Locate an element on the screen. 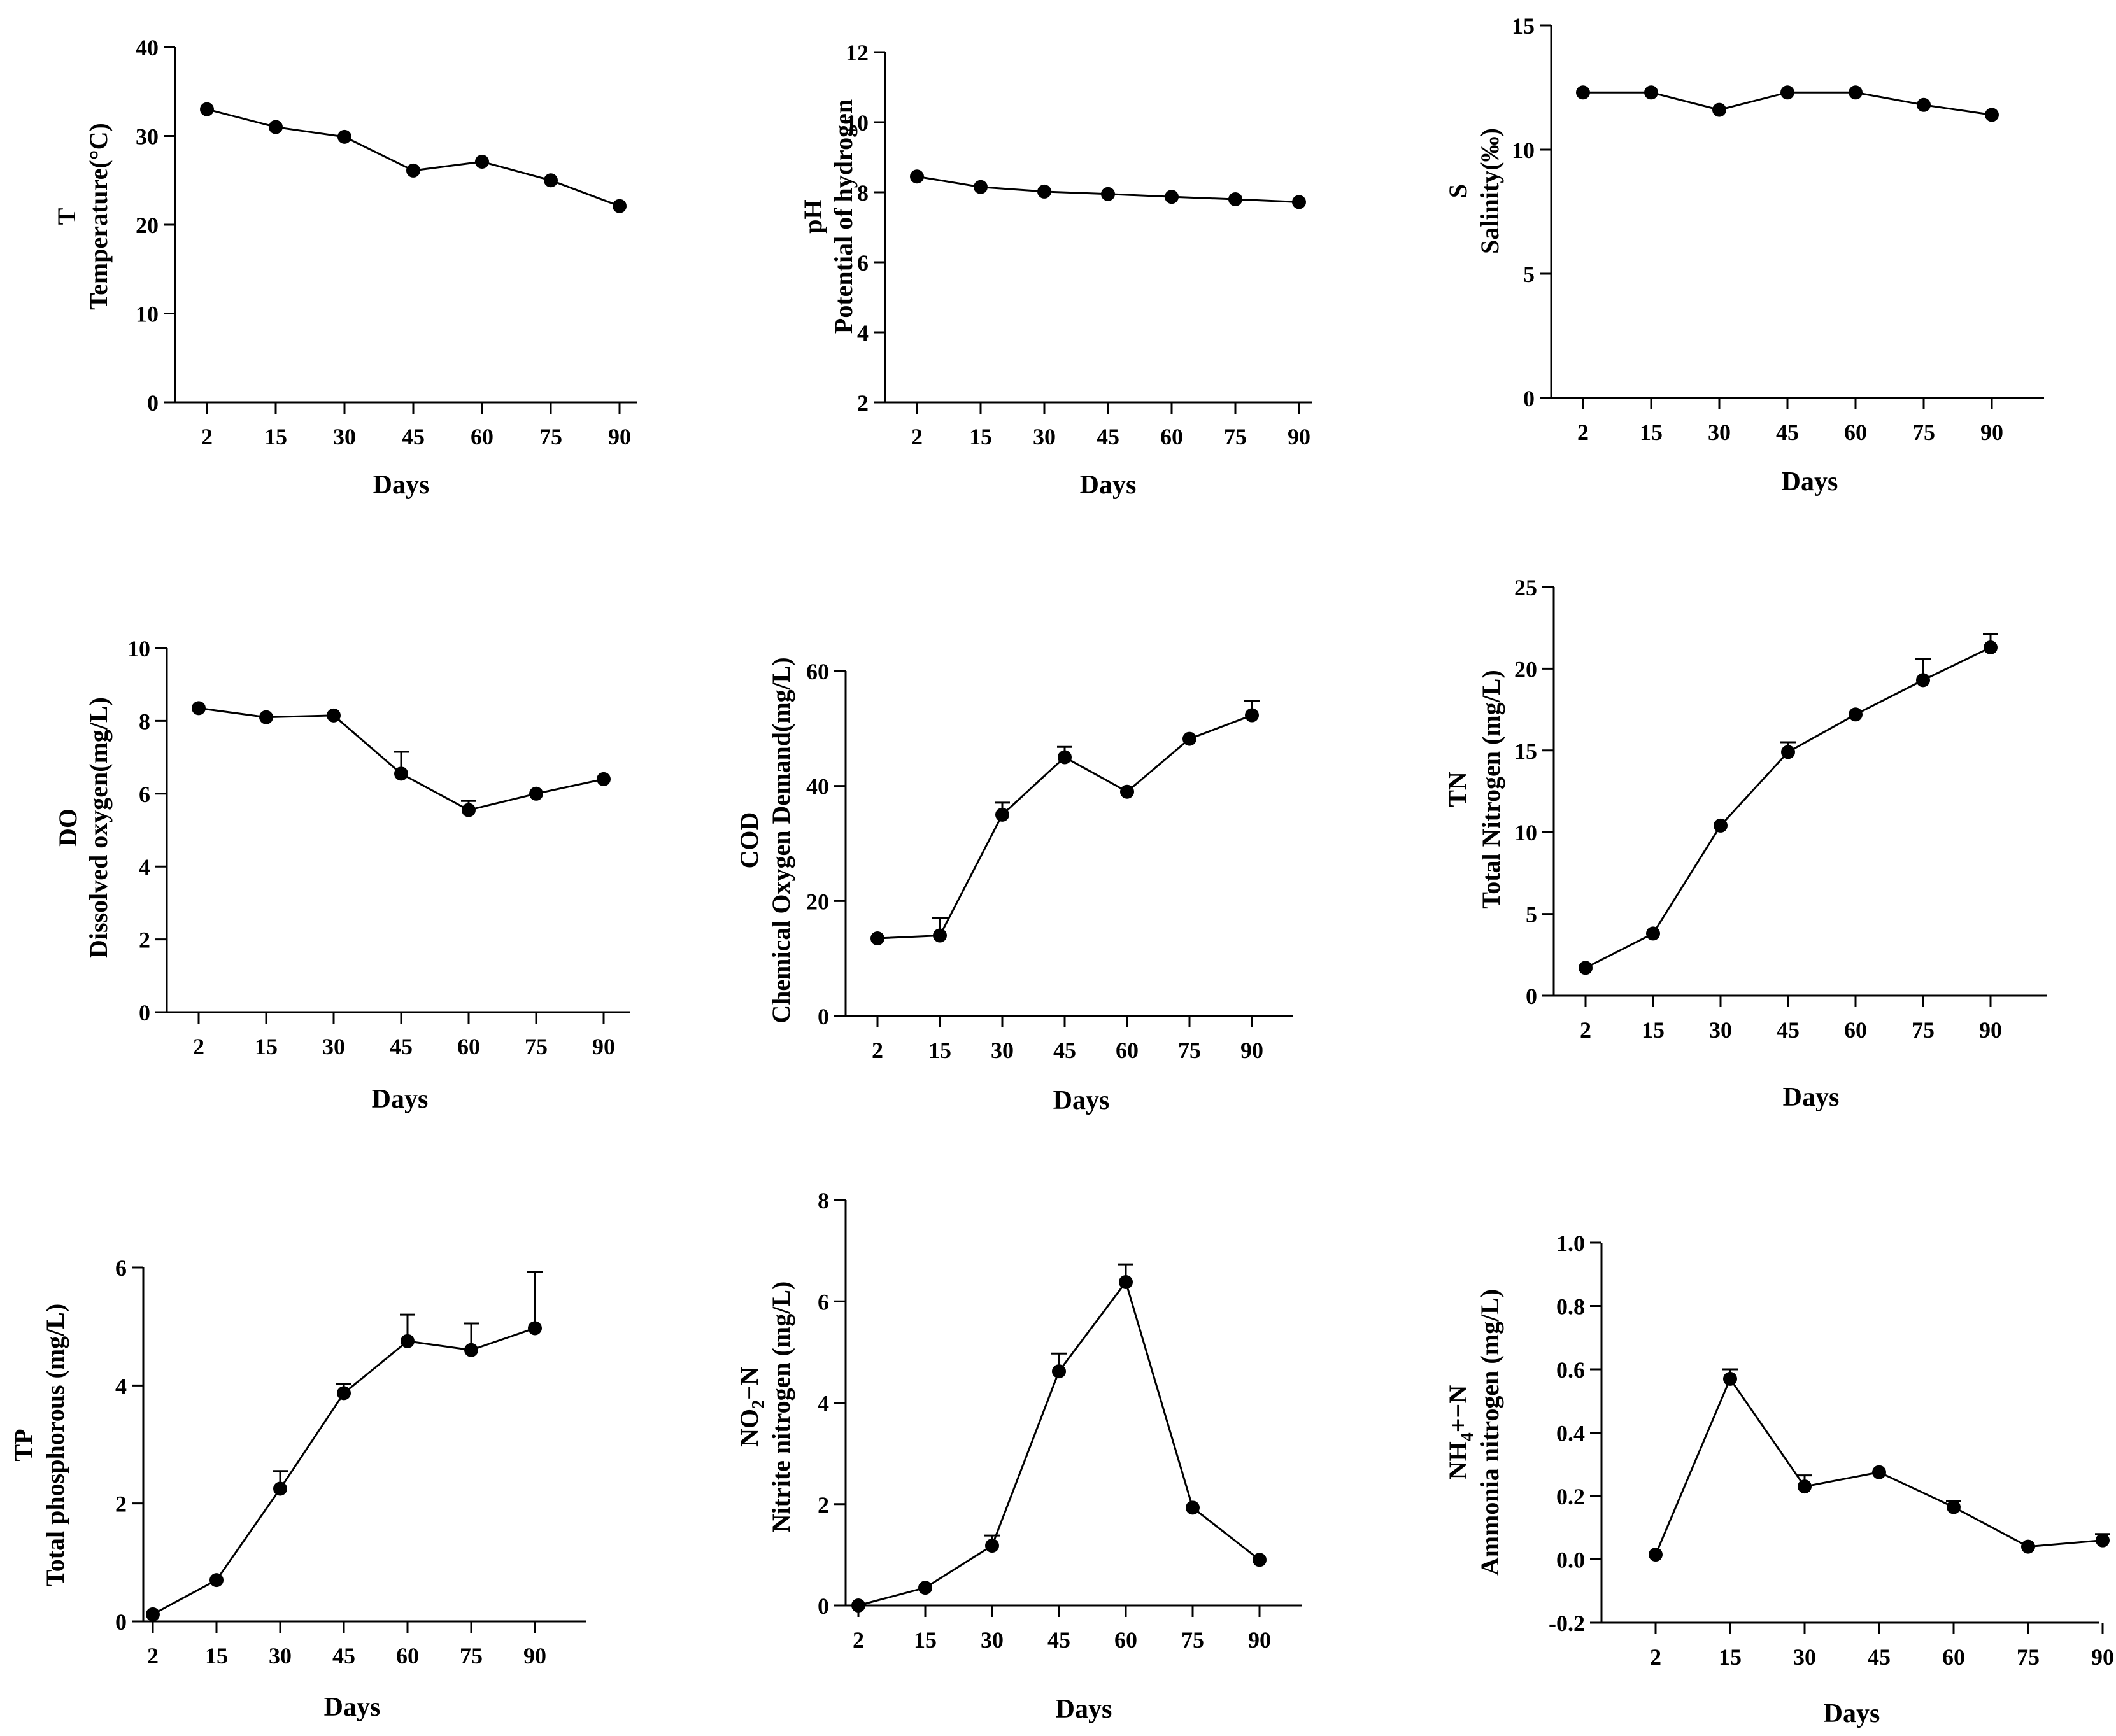  y-abbr-sub: 2 is located at coordinates (759, 1404).